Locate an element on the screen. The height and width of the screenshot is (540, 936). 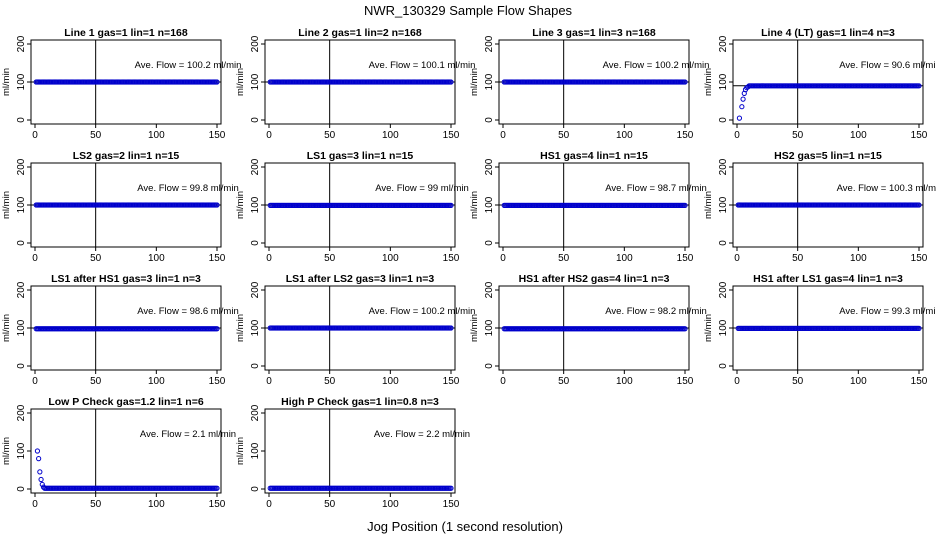
panel-title: LS1 after LS2 gas=3 lin=1 n=3 is located at coordinates (360, 279).